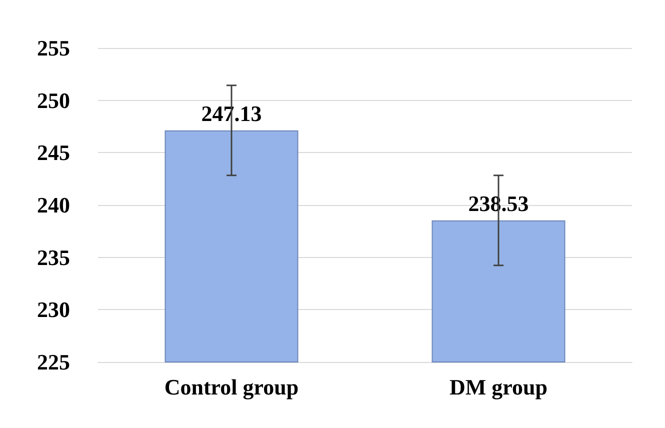  What do you see at coordinates (53, 257) in the screenshot?
I see `y-tick-label: 235` at bounding box center [53, 257].